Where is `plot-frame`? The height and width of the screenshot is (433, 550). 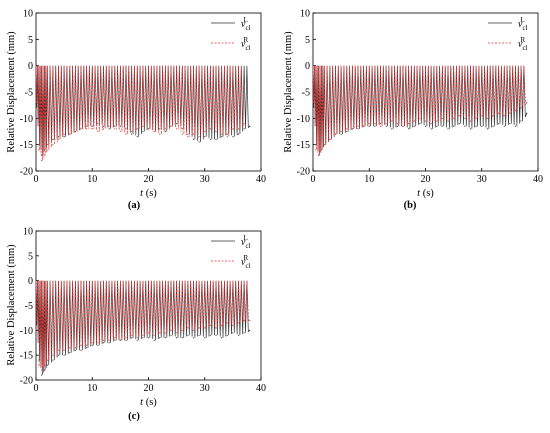
plot-frame is located at coordinates (148, 305).